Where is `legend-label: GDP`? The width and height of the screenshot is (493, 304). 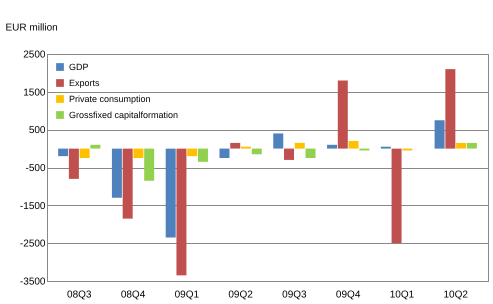 legend-label: GDP is located at coordinates (79, 67).